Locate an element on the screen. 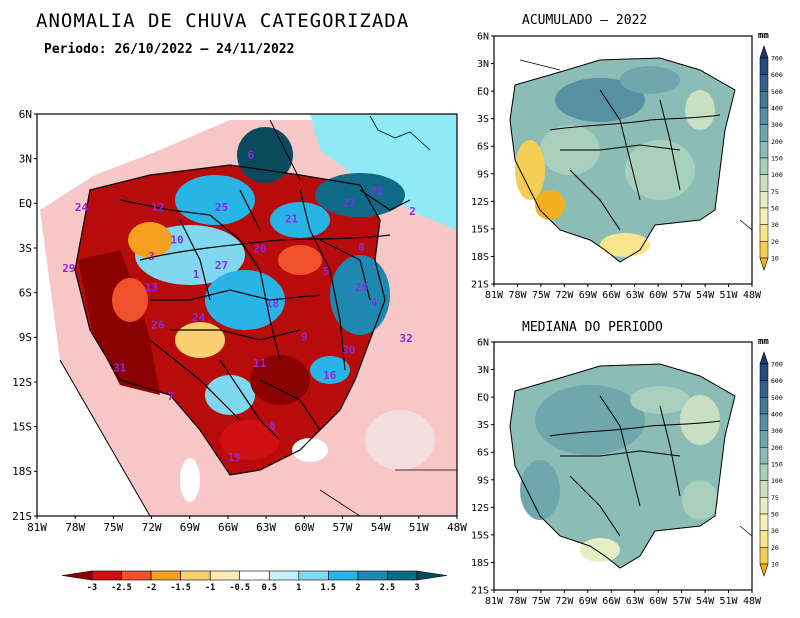 This screenshot has height=618, width=800. anomaly-colorbar-right-arrow is located at coordinates (432, 575).